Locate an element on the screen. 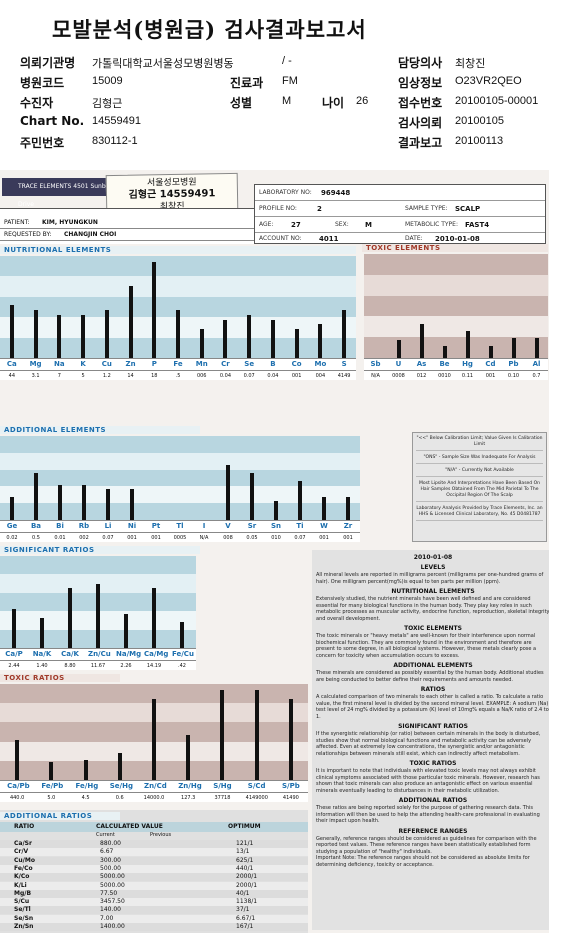 The width and height of the screenshot is (561, 933). element-name: Cd is located at coordinates (490, 364).